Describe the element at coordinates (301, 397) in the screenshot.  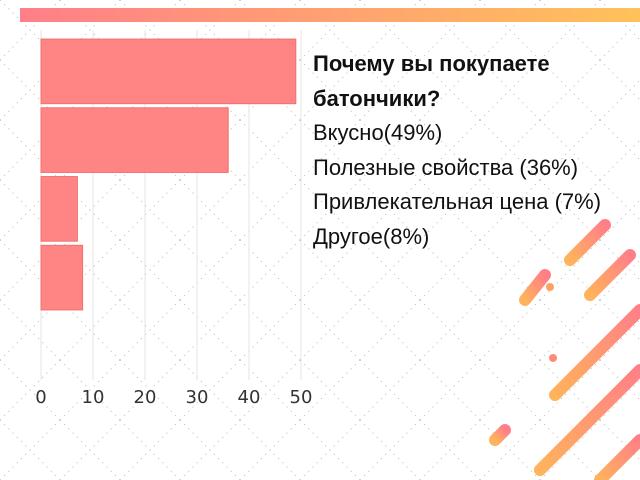
I see `x-tick-label: 50` at that location.